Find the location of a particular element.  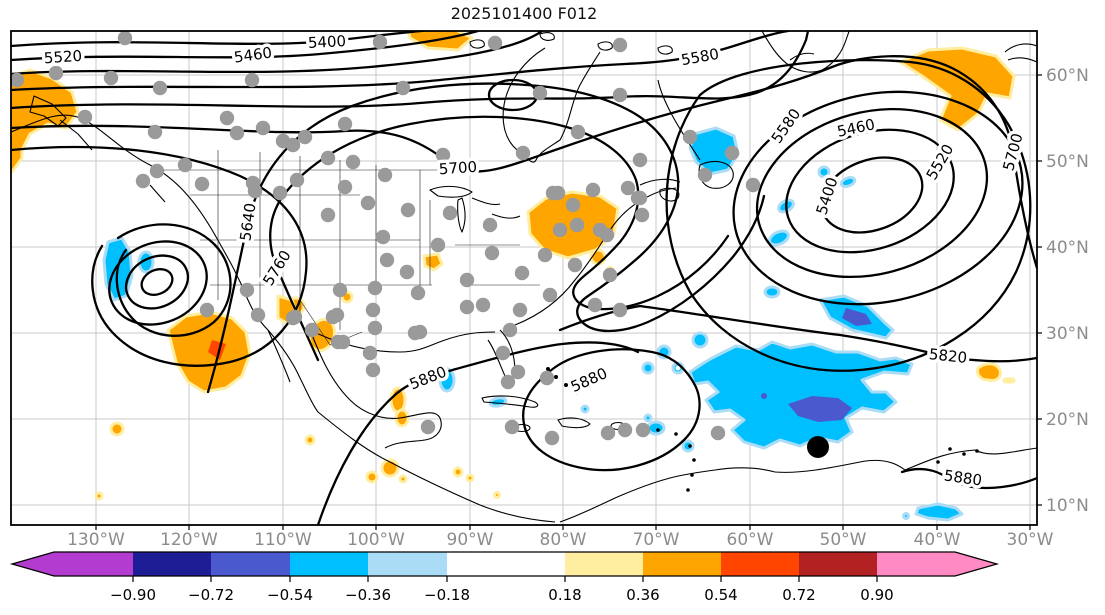

contour-label: 5880 is located at coordinates (589, 380).